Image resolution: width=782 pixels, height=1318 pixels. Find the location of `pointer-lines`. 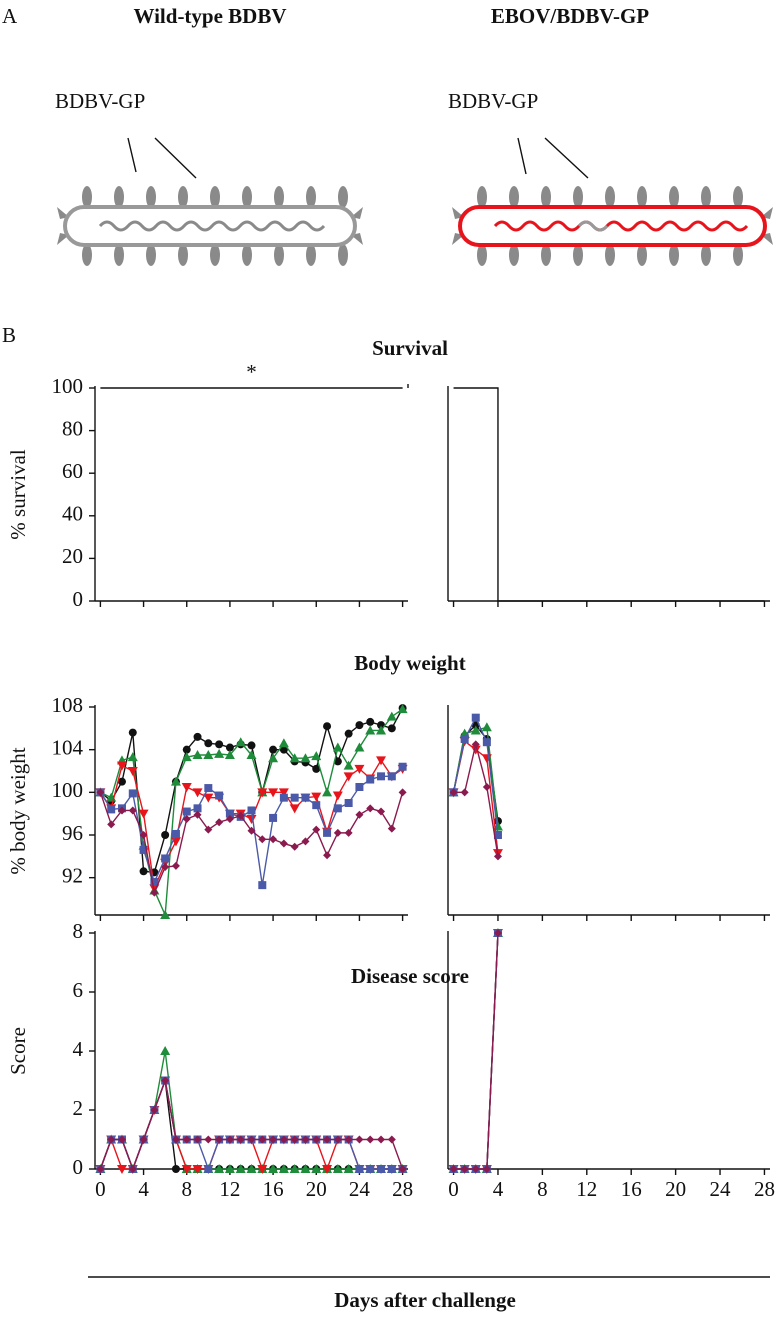

pointer-lines is located at coordinates (358, 158).